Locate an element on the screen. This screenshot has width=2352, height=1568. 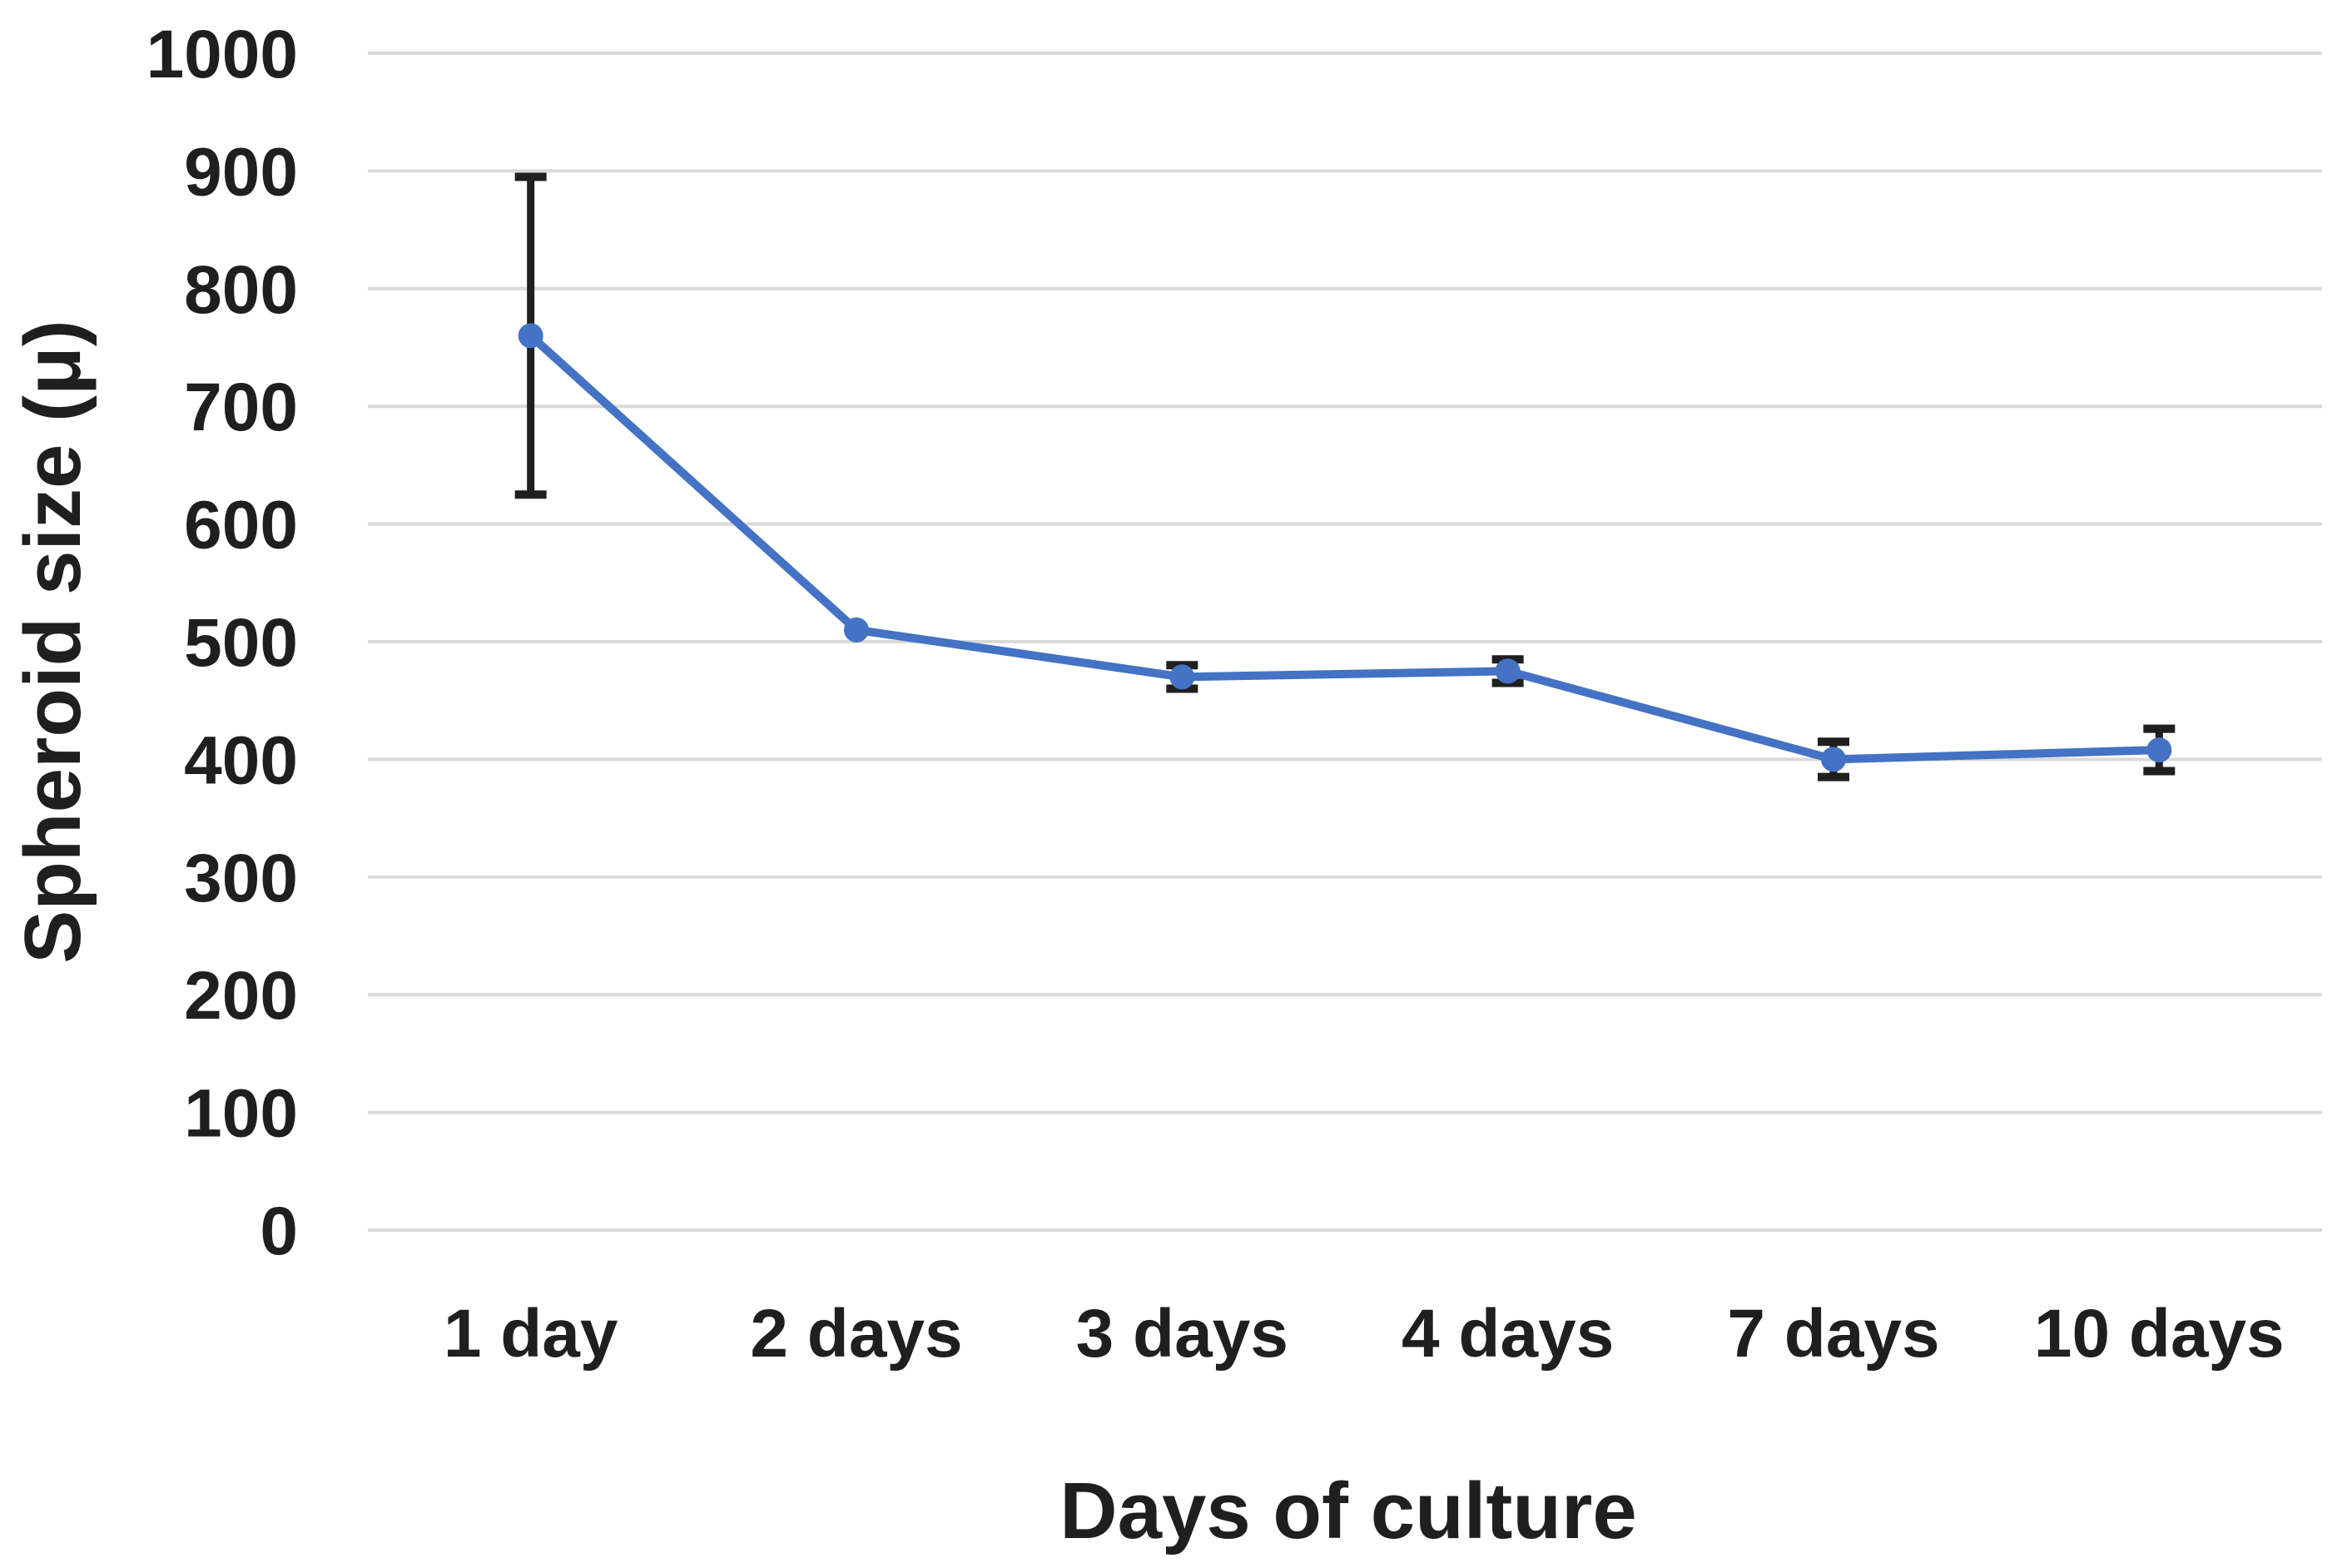
y-tick-label: 0 is located at coordinates (279, 1231).